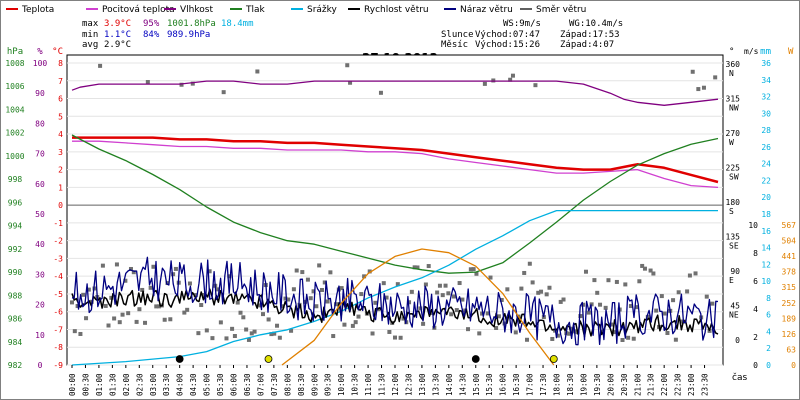 The height and width of the screenshot is (400, 800). I want to click on axis-hpa-tick-1: 1006, so click(14, 86).